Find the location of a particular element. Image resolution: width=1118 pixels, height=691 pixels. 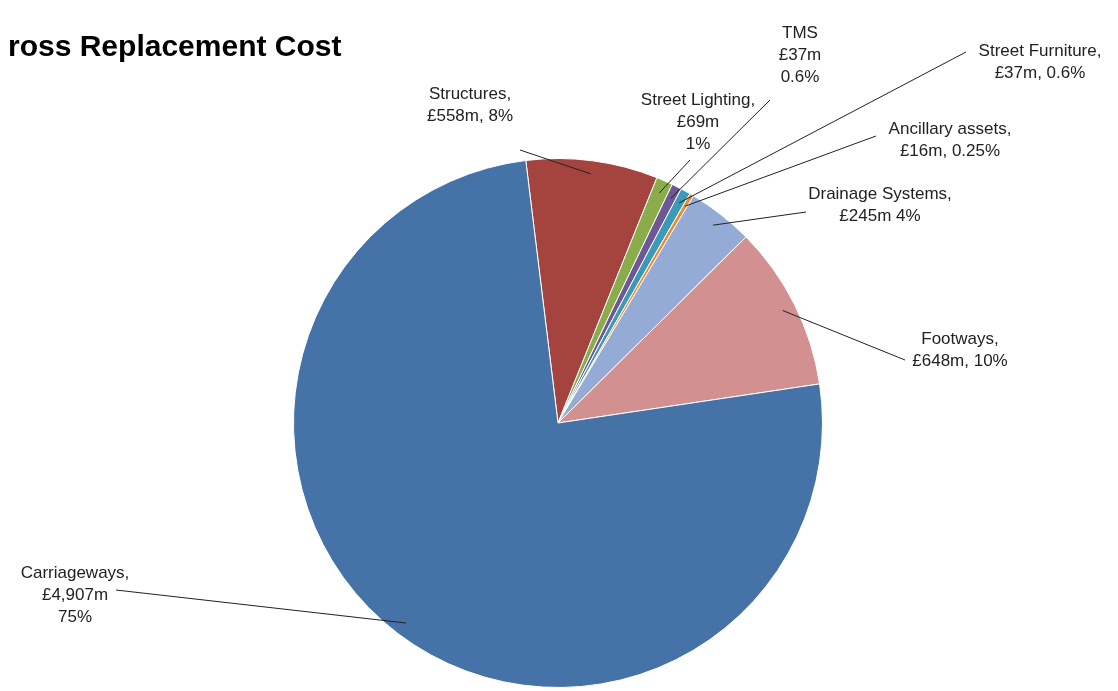

slice-label: Street Furniture, £37m, 0.6% is located at coordinates (1040, 61).